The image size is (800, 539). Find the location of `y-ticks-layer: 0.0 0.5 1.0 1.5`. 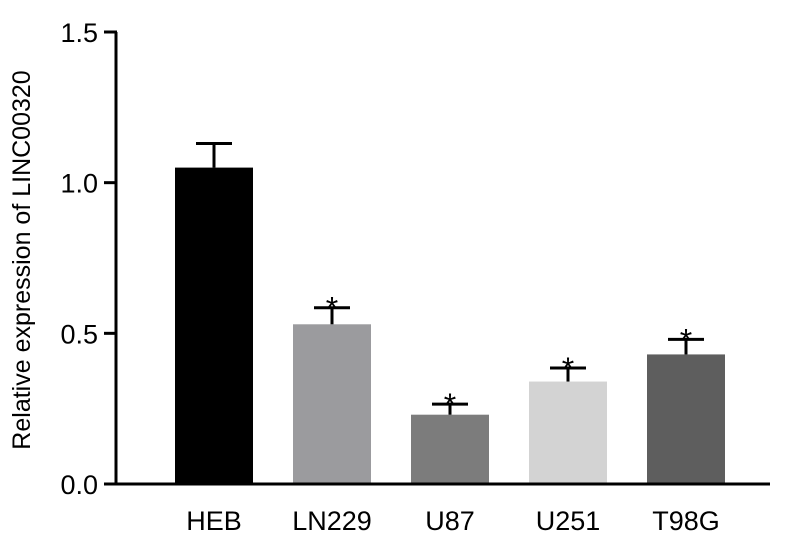

y-ticks-layer: 0.0 0.5 1.0 1.5 is located at coordinates (88, 259).